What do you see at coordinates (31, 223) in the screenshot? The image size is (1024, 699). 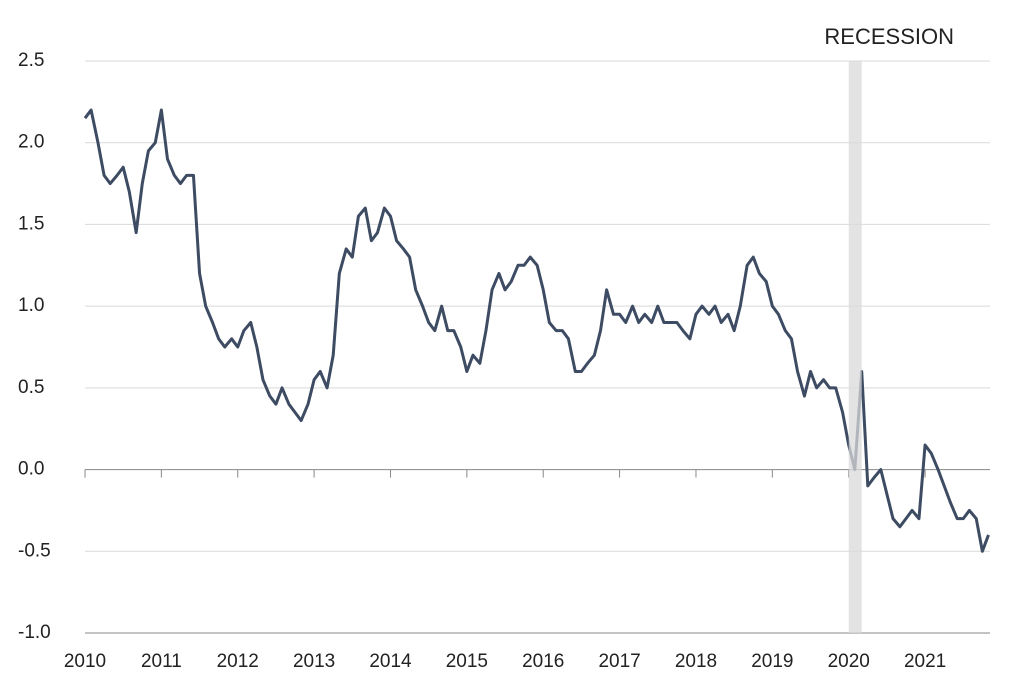 I see `y-tick-label: 1.5` at bounding box center [31, 223].